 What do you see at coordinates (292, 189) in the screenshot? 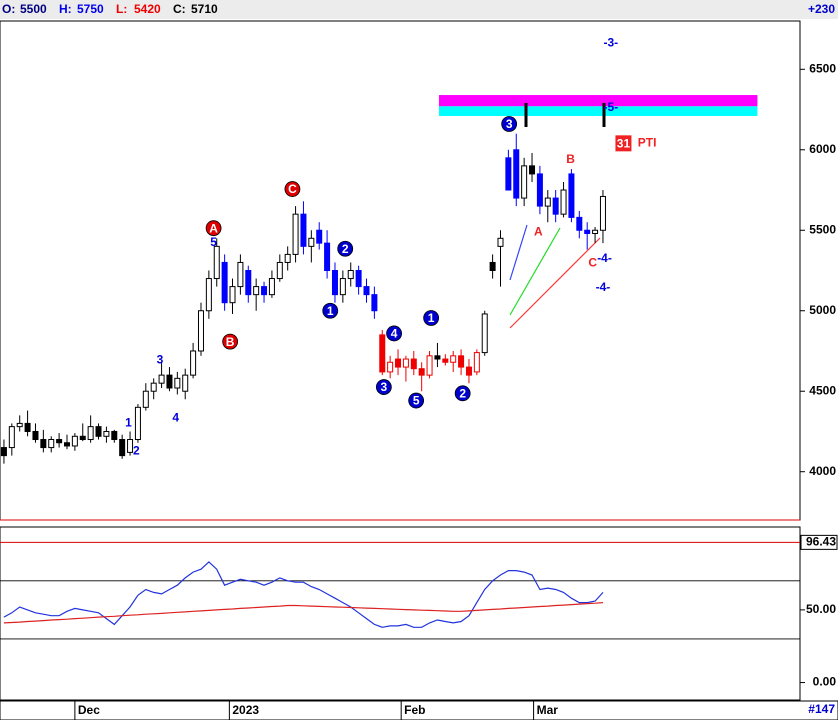
I see `wave-label: C` at bounding box center [292, 189].